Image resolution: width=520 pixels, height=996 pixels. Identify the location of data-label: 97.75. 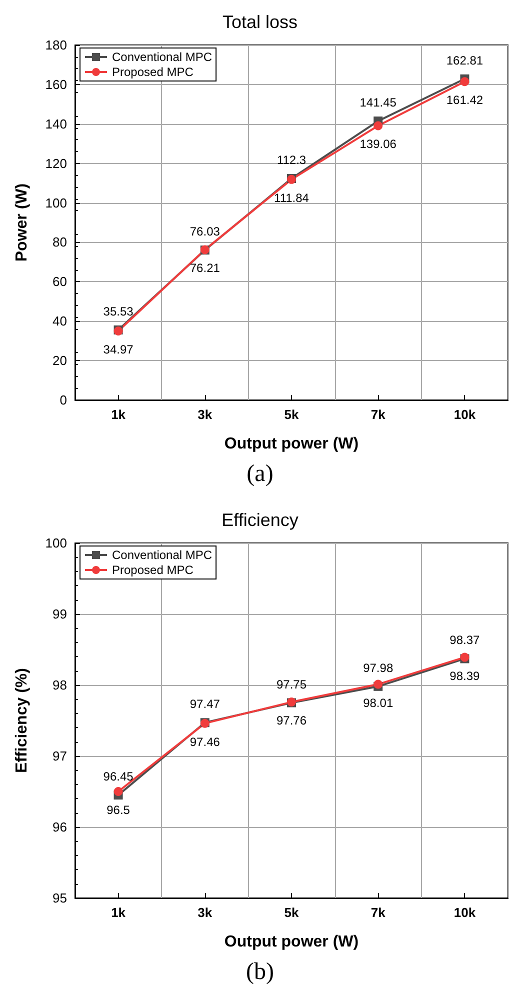
(291, 684).